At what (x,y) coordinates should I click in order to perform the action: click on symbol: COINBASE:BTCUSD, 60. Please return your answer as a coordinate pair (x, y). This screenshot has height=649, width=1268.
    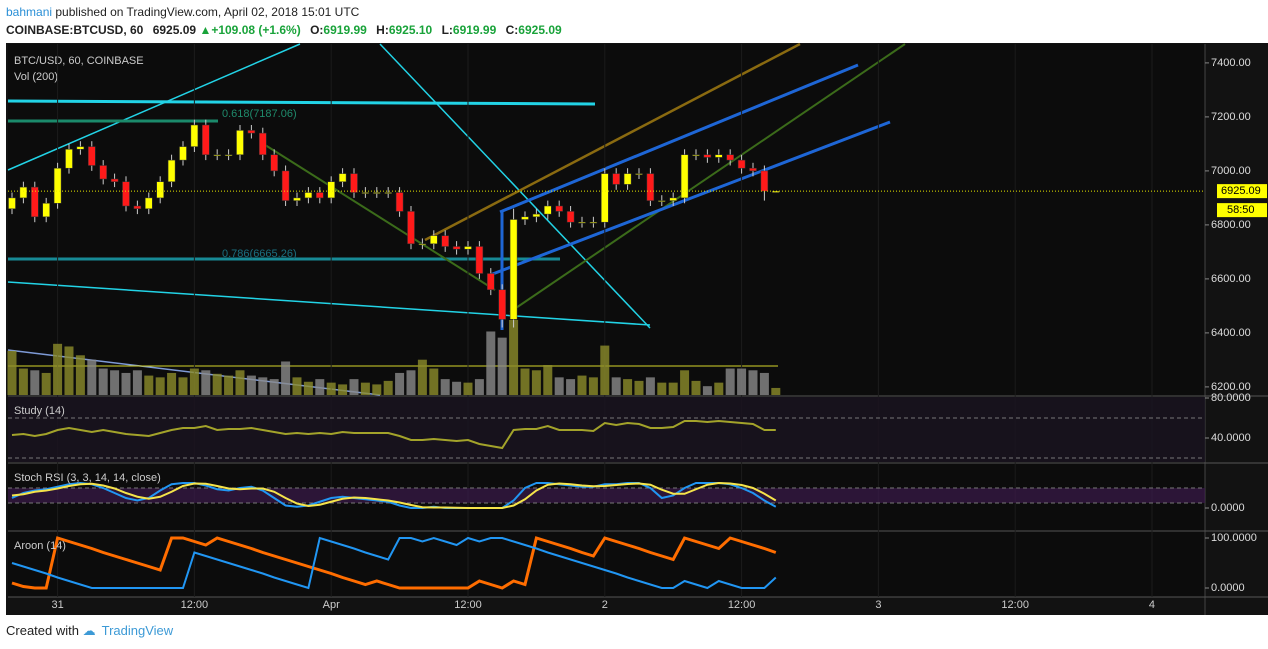
    Looking at the image, I should click on (75, 30).